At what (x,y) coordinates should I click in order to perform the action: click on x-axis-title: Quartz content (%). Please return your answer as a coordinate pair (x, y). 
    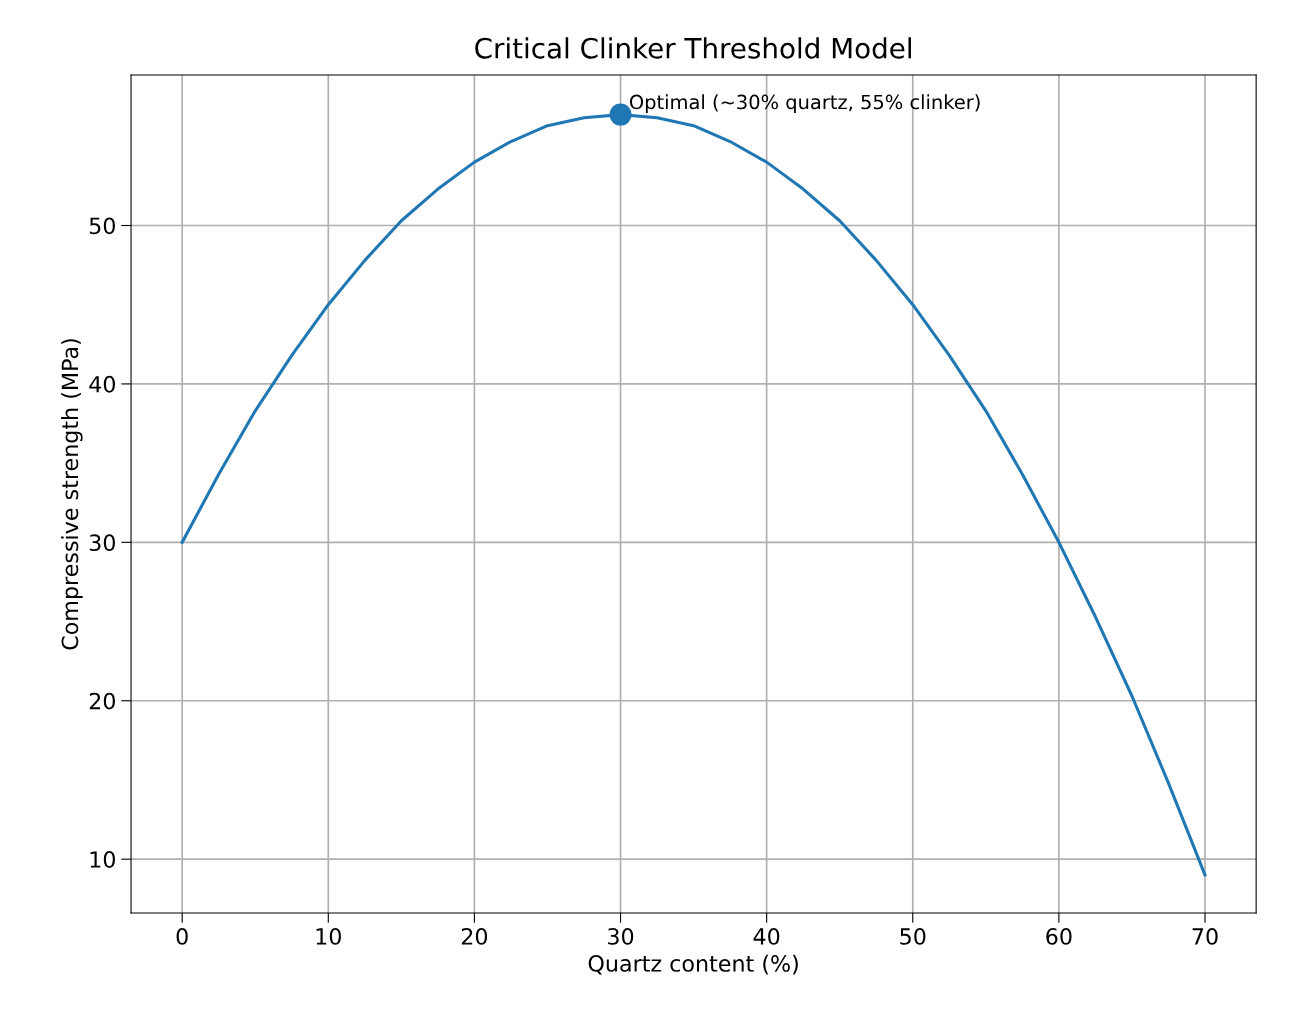
    Looking at the image, I should click on (693, 964).